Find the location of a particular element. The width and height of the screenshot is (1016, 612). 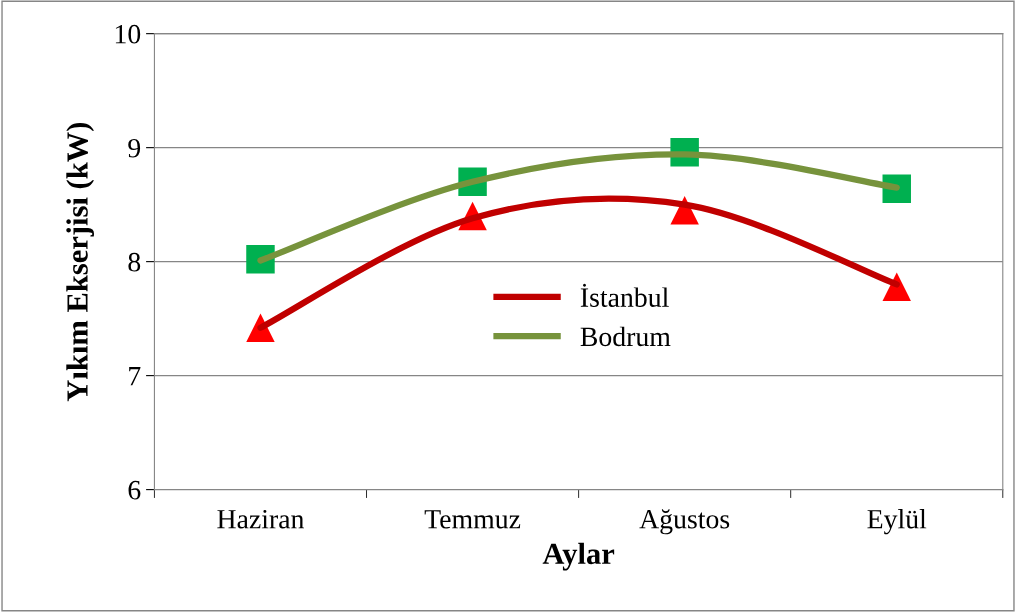

x-tick-label: Ağustos is located at coordinates (684, 522).